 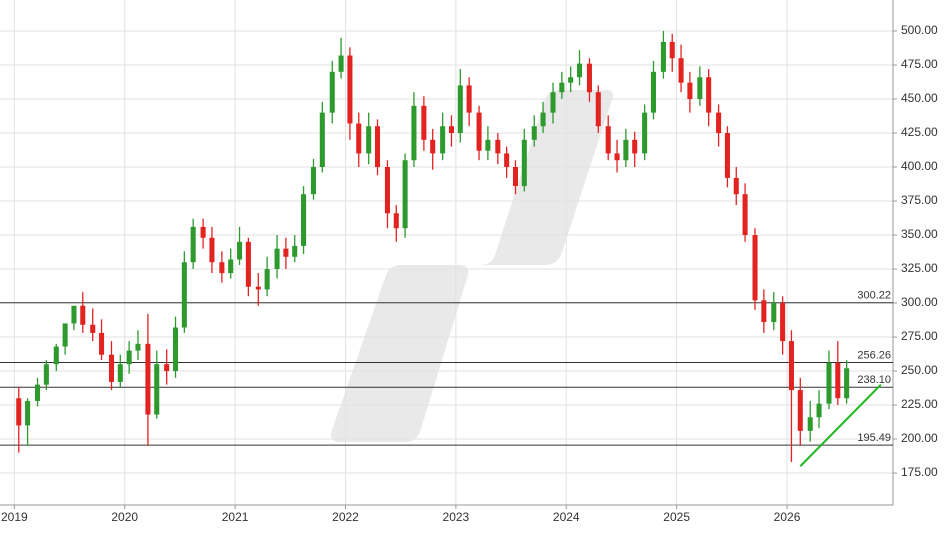 I want to click on y-tick-label: 475.00, so click(x=919, y=64).